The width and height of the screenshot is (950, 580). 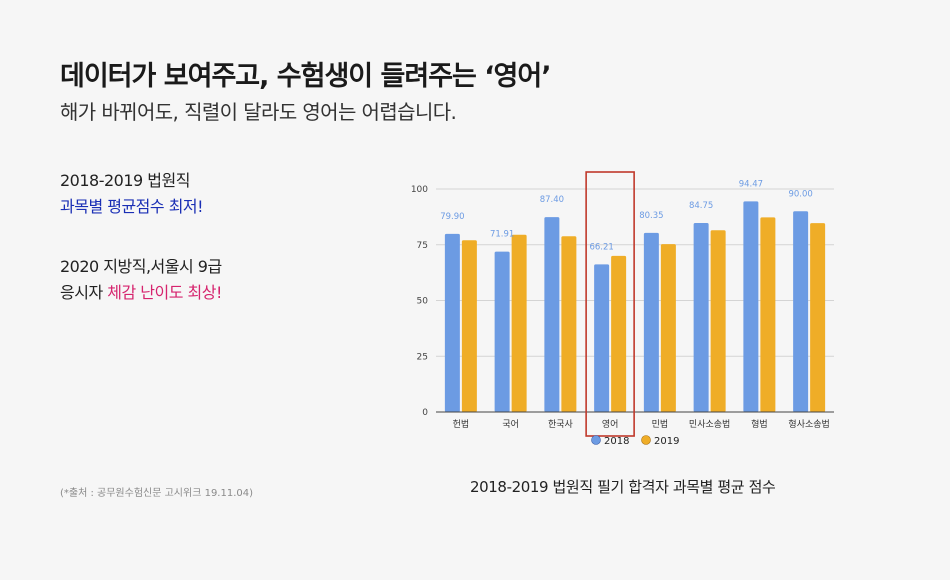 I want to click on y-tick-label: 50, so click(x=423, y=302).